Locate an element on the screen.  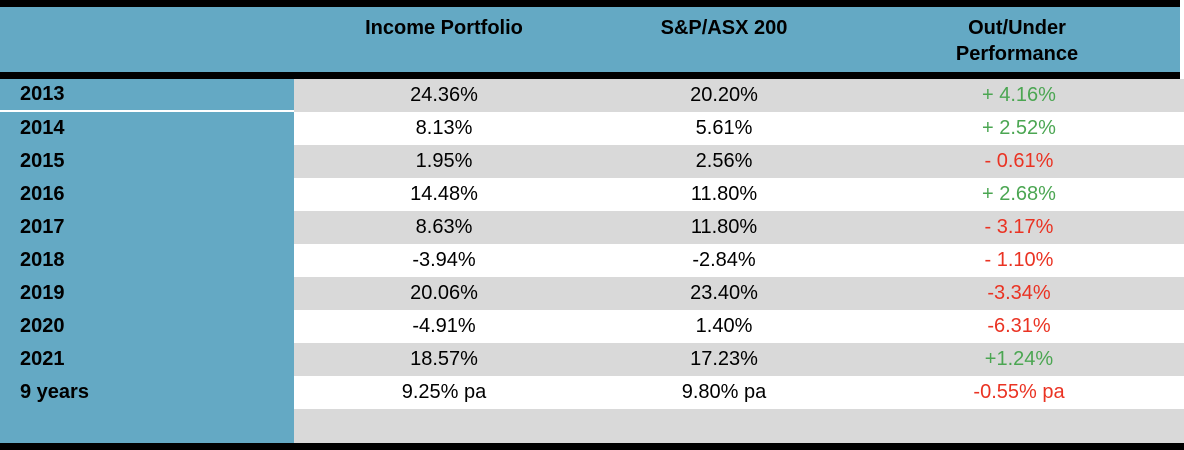
year-cell: 2013 is located at coordinates (147, 95).